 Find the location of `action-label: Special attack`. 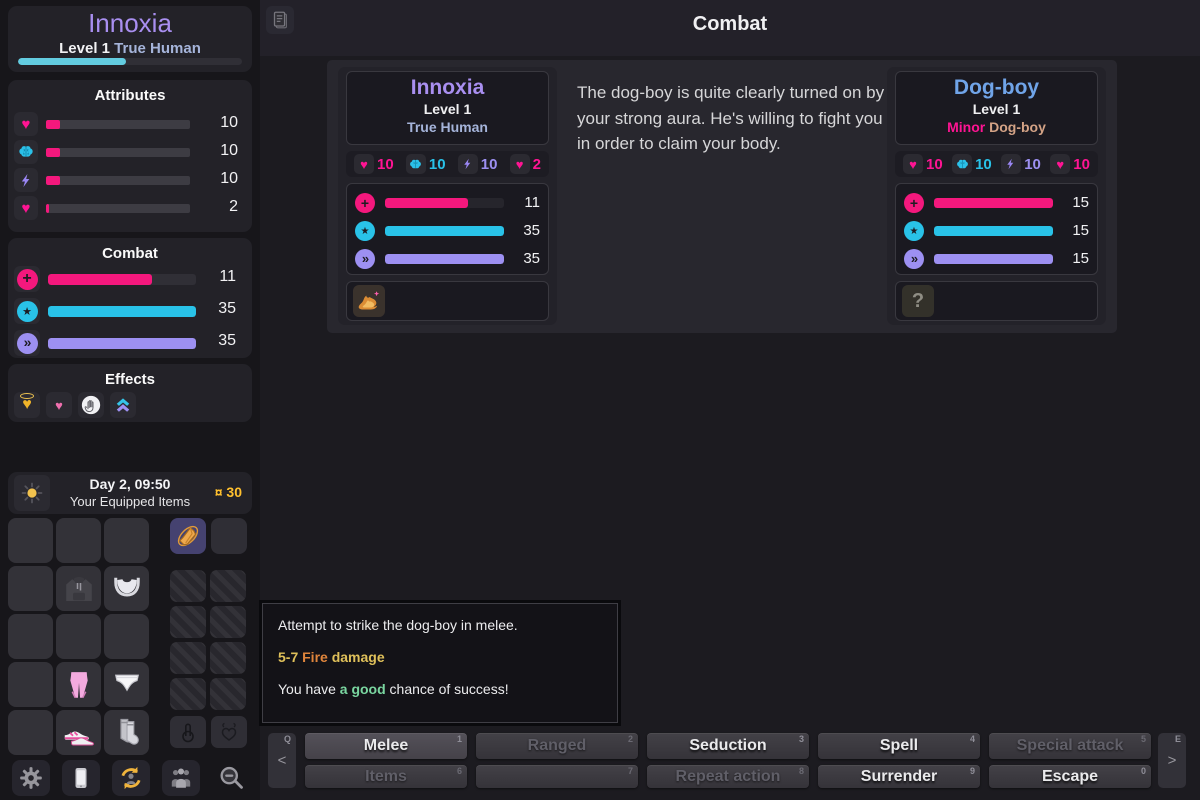

action-label: Special attack is located at coordinates (1070, 745).